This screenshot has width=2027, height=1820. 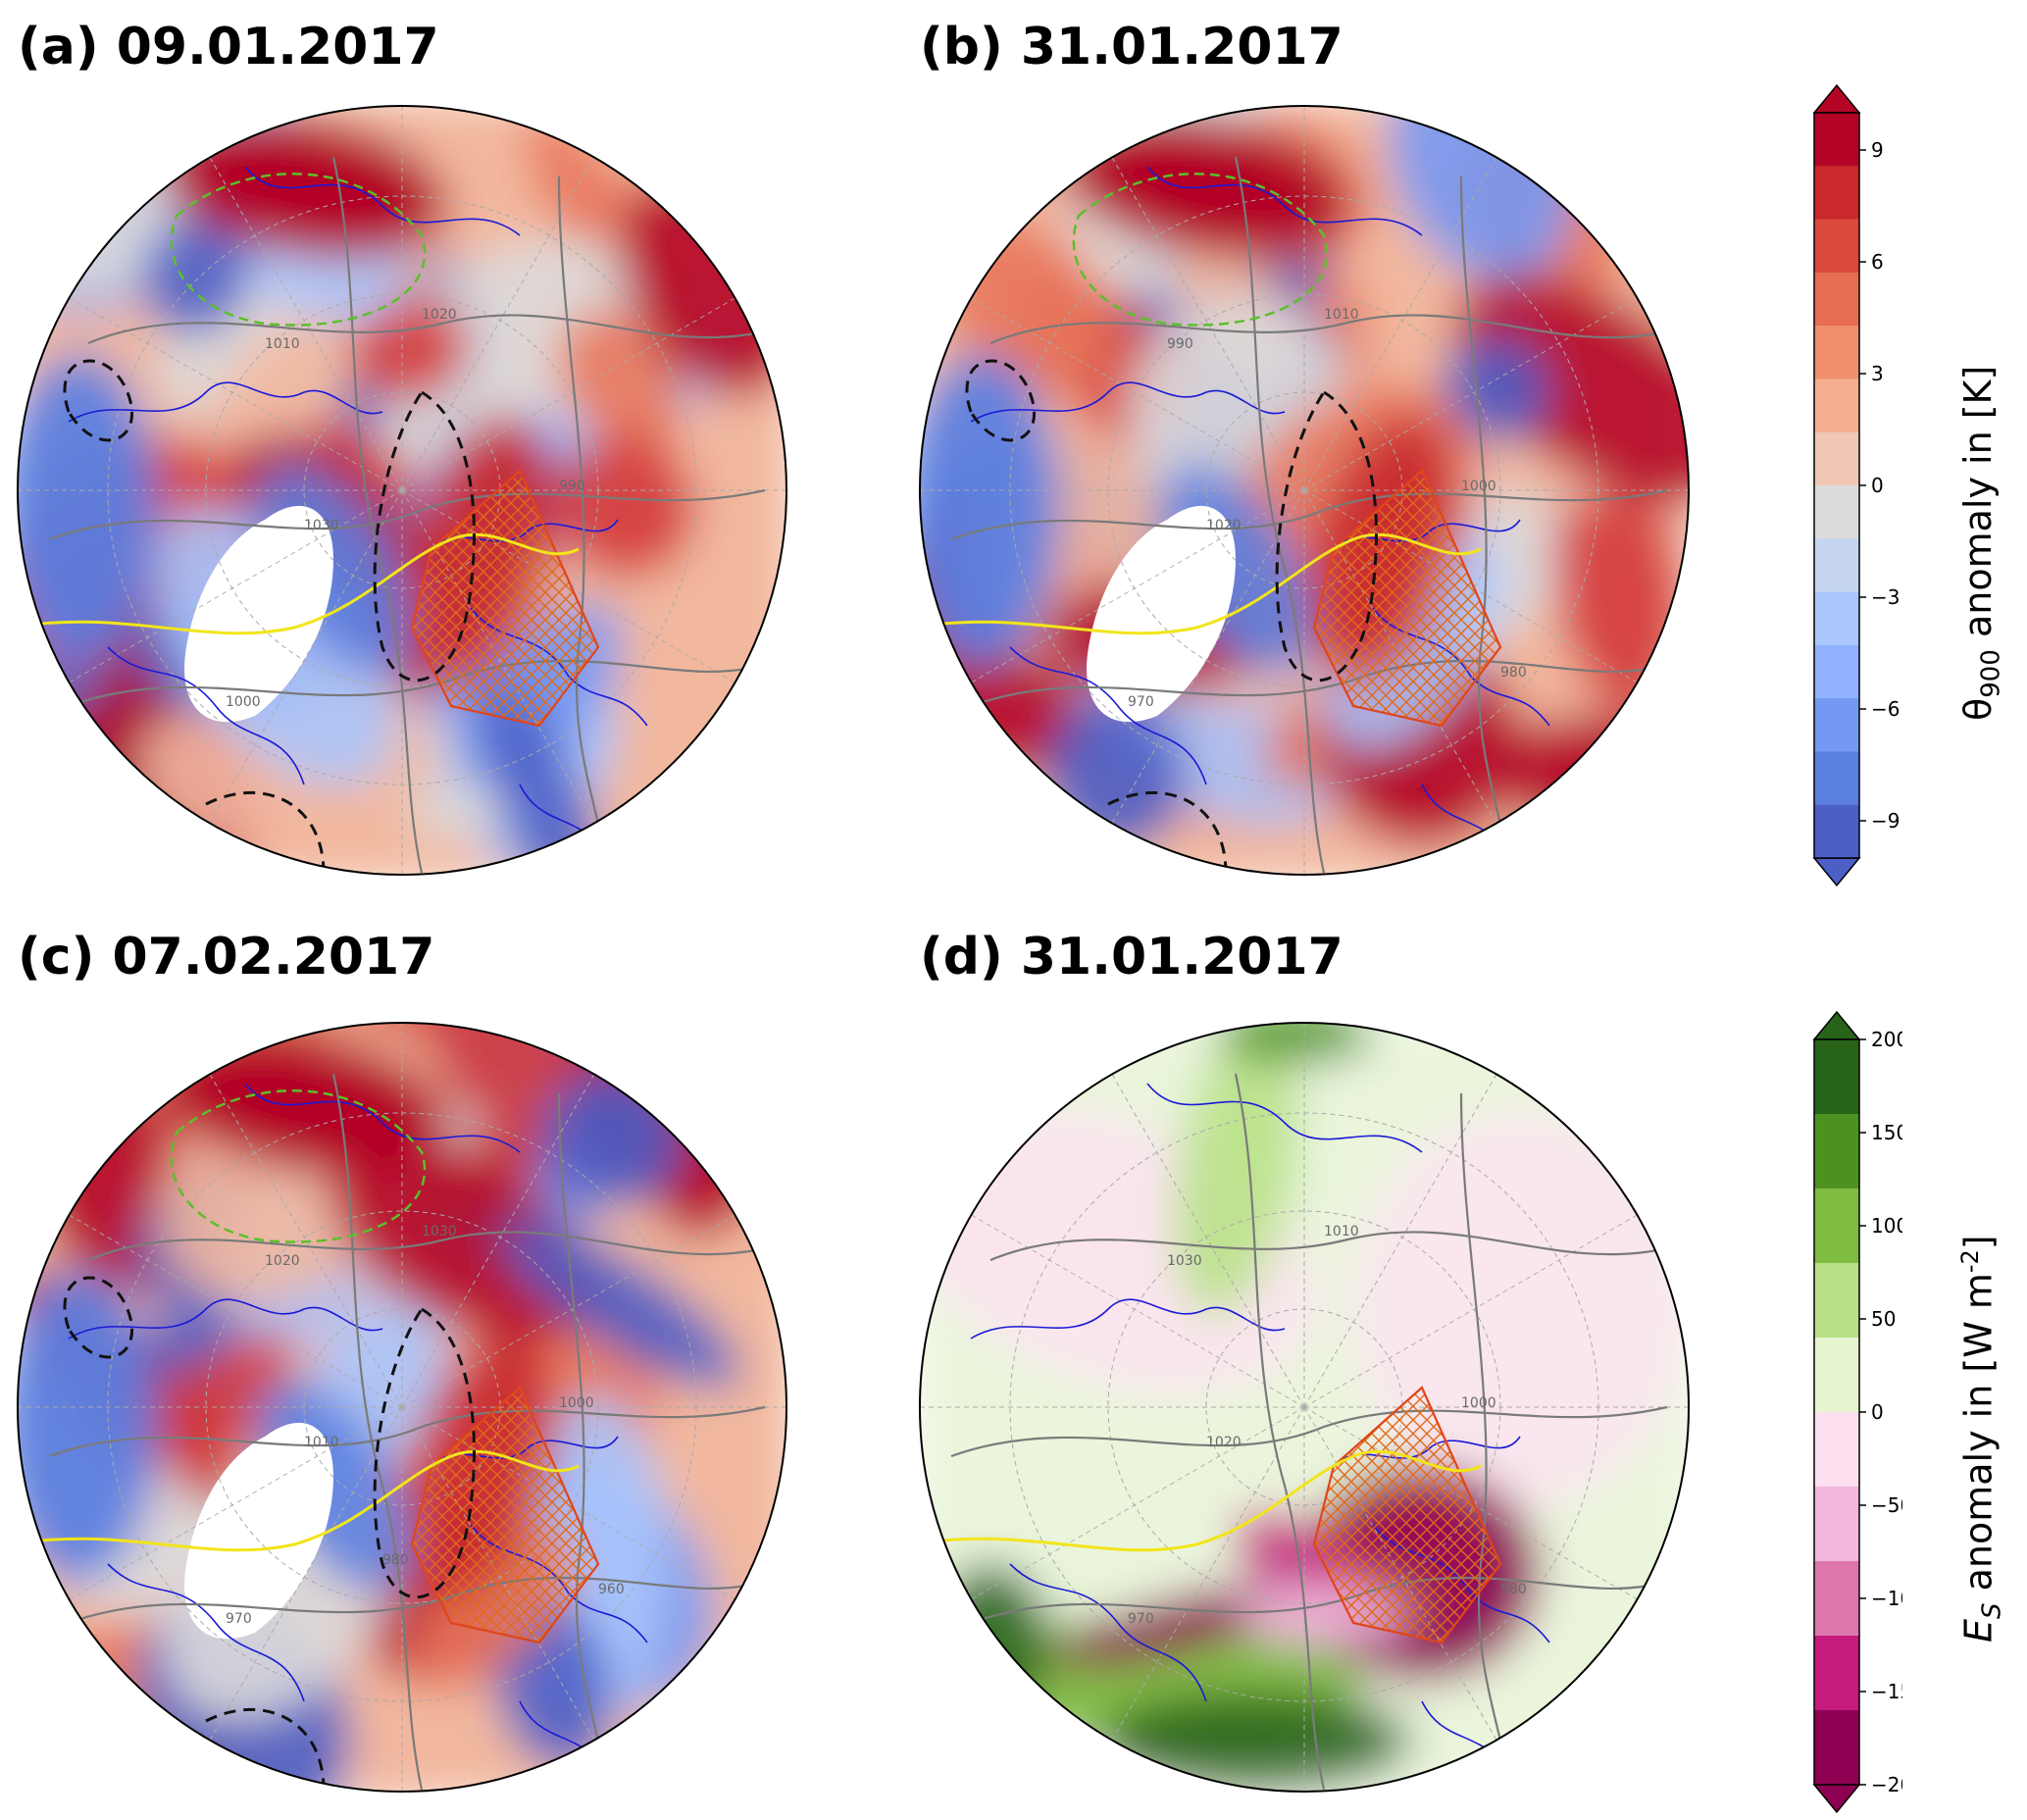 What do you see at coordinates (1886, 1132) in the screenshot?
I see `es-tick-label: 150` at bounding box center [1886, 1132].